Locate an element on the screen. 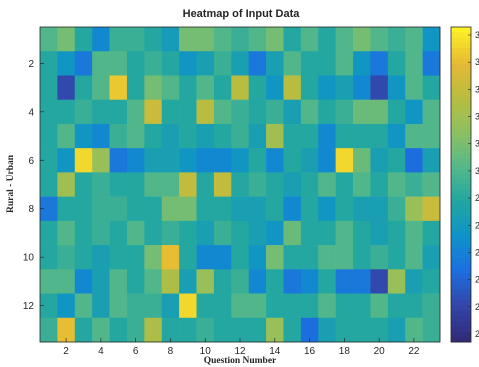 The image size is (479, 367). y-tick-label: 12 is located at coordinates (29, 306).